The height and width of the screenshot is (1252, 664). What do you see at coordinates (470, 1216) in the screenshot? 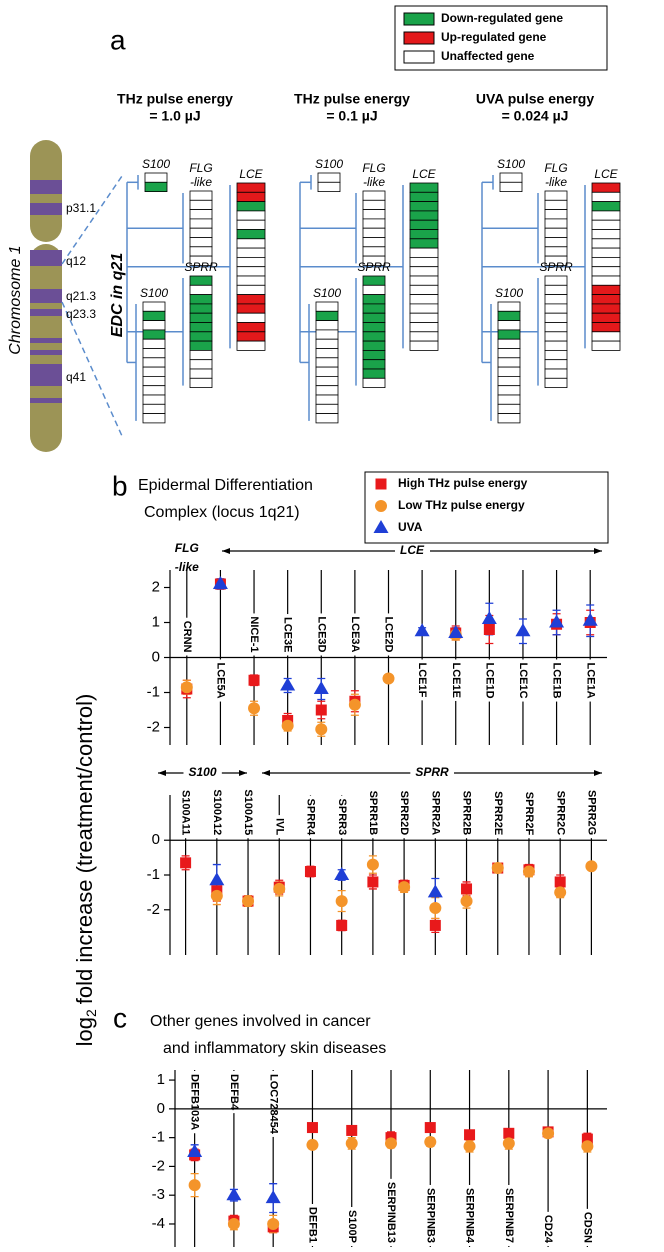
I see `x-tick-label: SERPINB4` at bounding box center [470, 1216].